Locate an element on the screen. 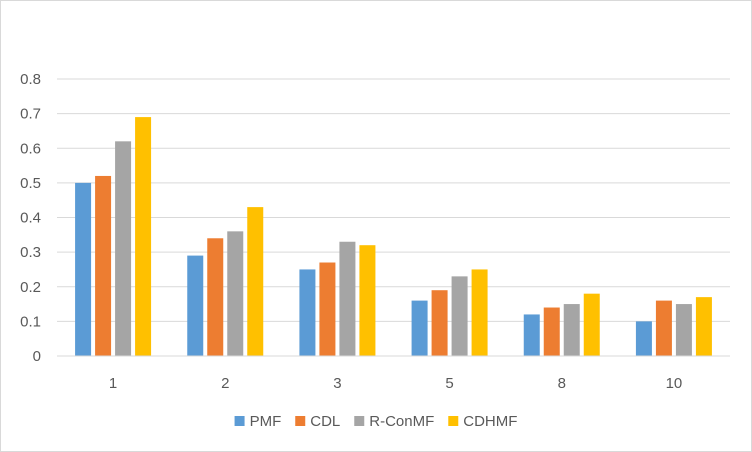 Image resolution: width=752 pixels, height=452 pixels. x-tick-label: 5 is located at coordinates (449, 383).